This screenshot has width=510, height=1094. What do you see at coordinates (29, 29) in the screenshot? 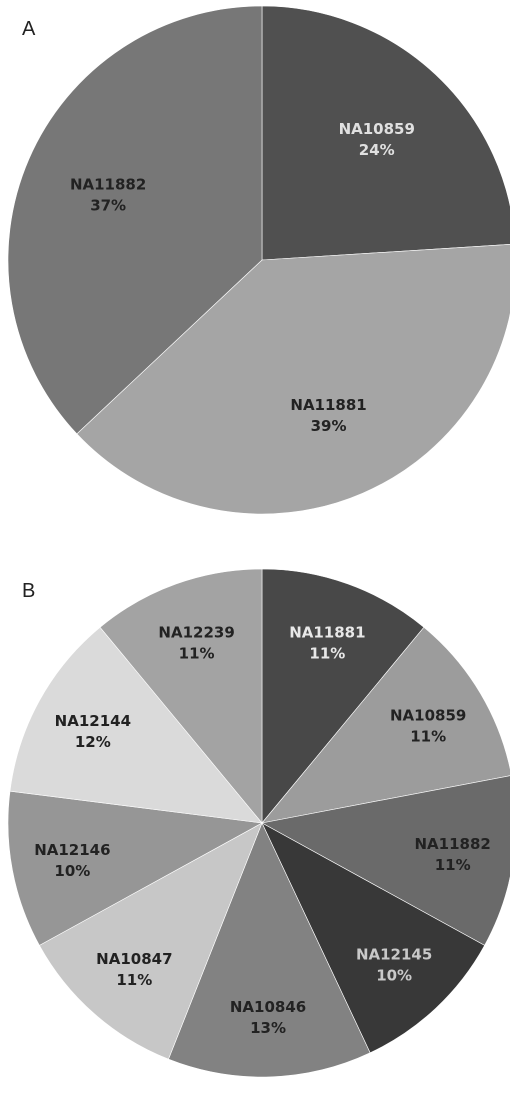
I see `panel-letter-a: A` at bounding box center [29, 29].